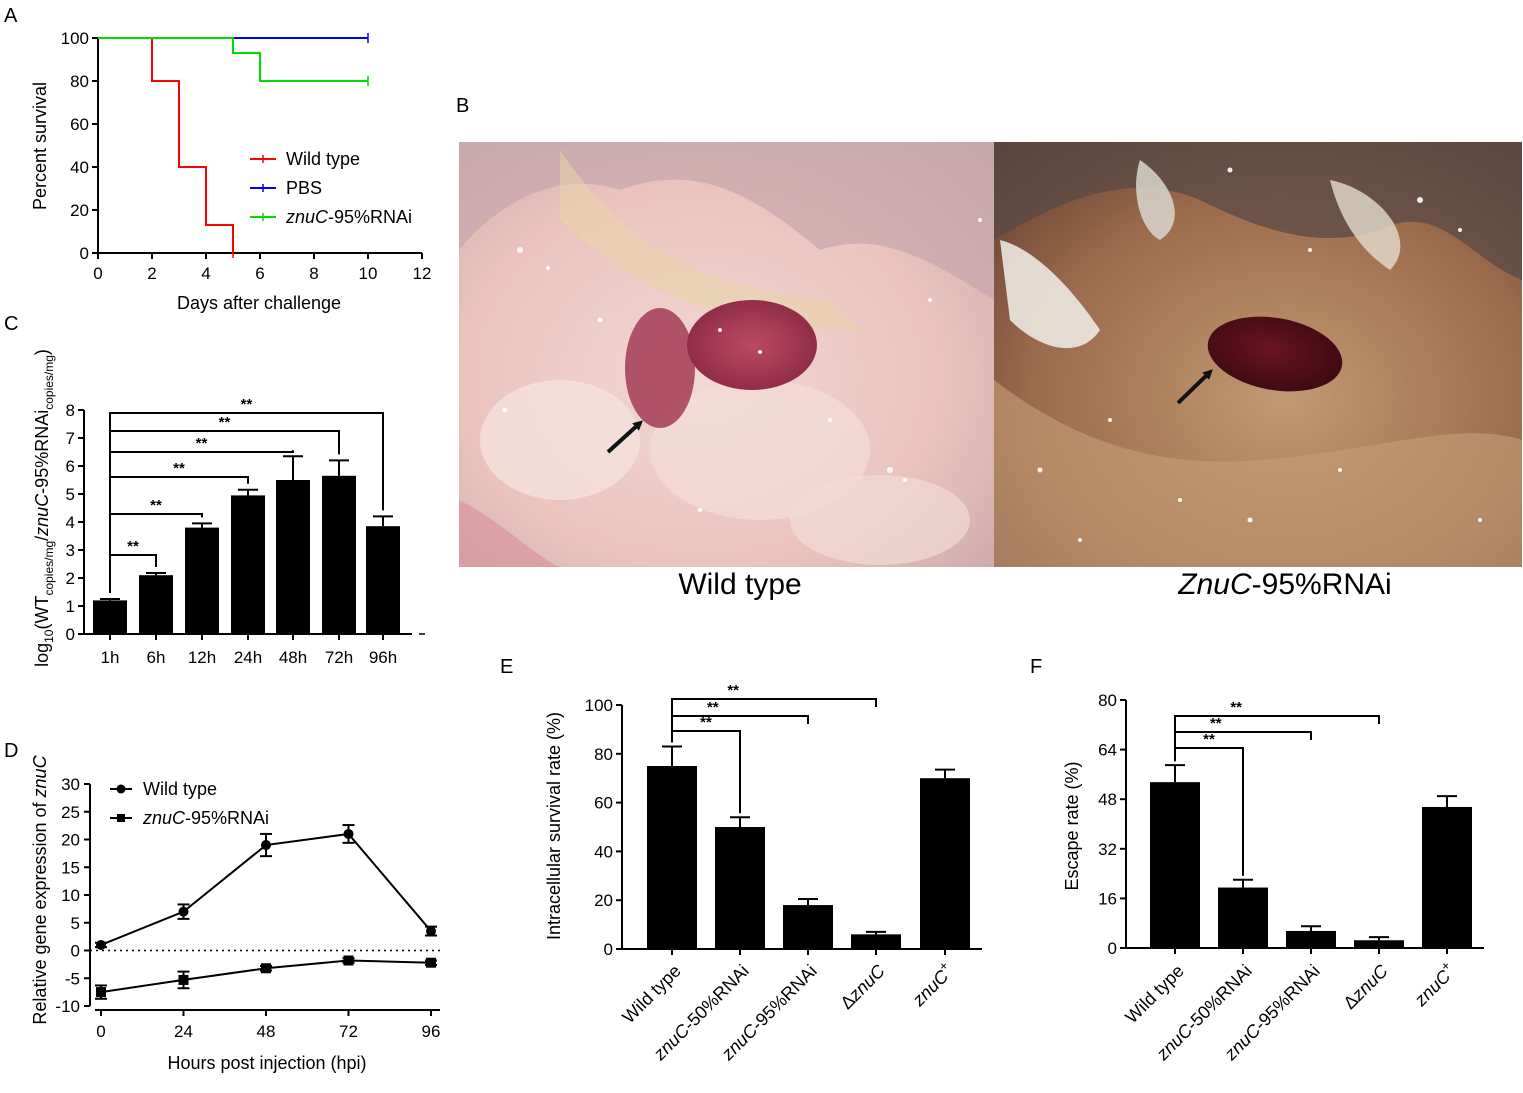 Image resolution: width=1523 pixels, height=1093 pixels. I want to click on y-tick-label: 7, so click(70, 438).